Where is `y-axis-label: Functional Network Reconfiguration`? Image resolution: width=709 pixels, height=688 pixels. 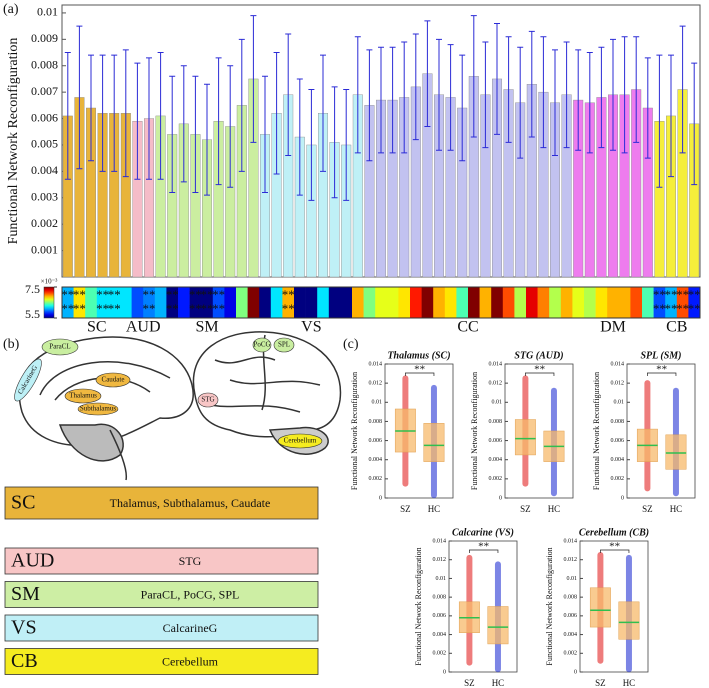 y-axis-label: Functional Network Reconfiguration is located at coordinates (549, 606).